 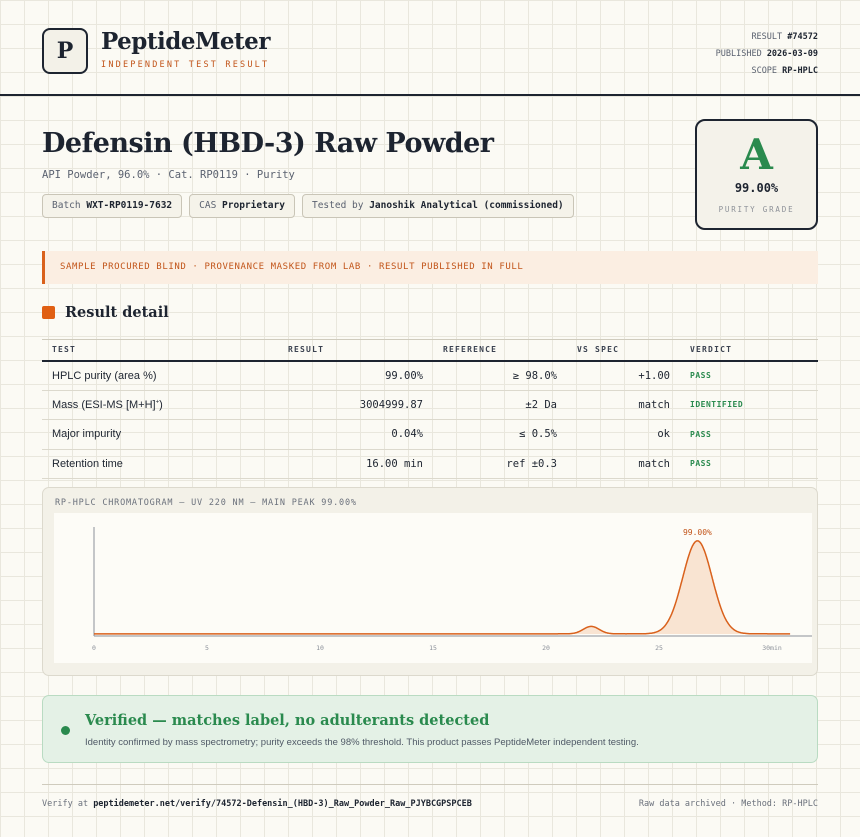 I want to click on x-tick-label: 20, so click(x=546, y=648).